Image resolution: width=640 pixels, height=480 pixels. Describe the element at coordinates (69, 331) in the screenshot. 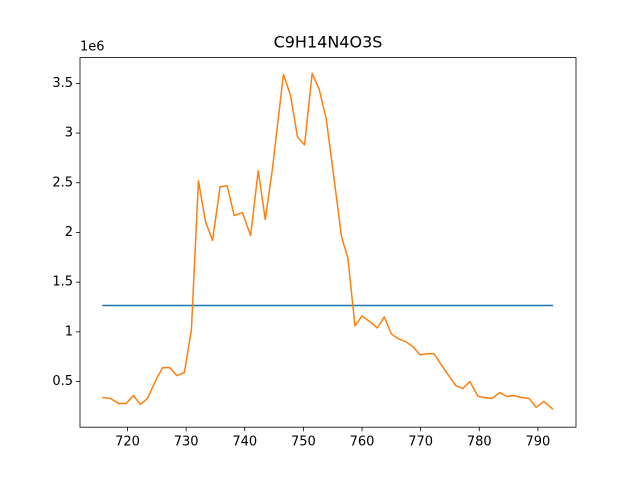

I see `y-tick-label: 1` at that location.